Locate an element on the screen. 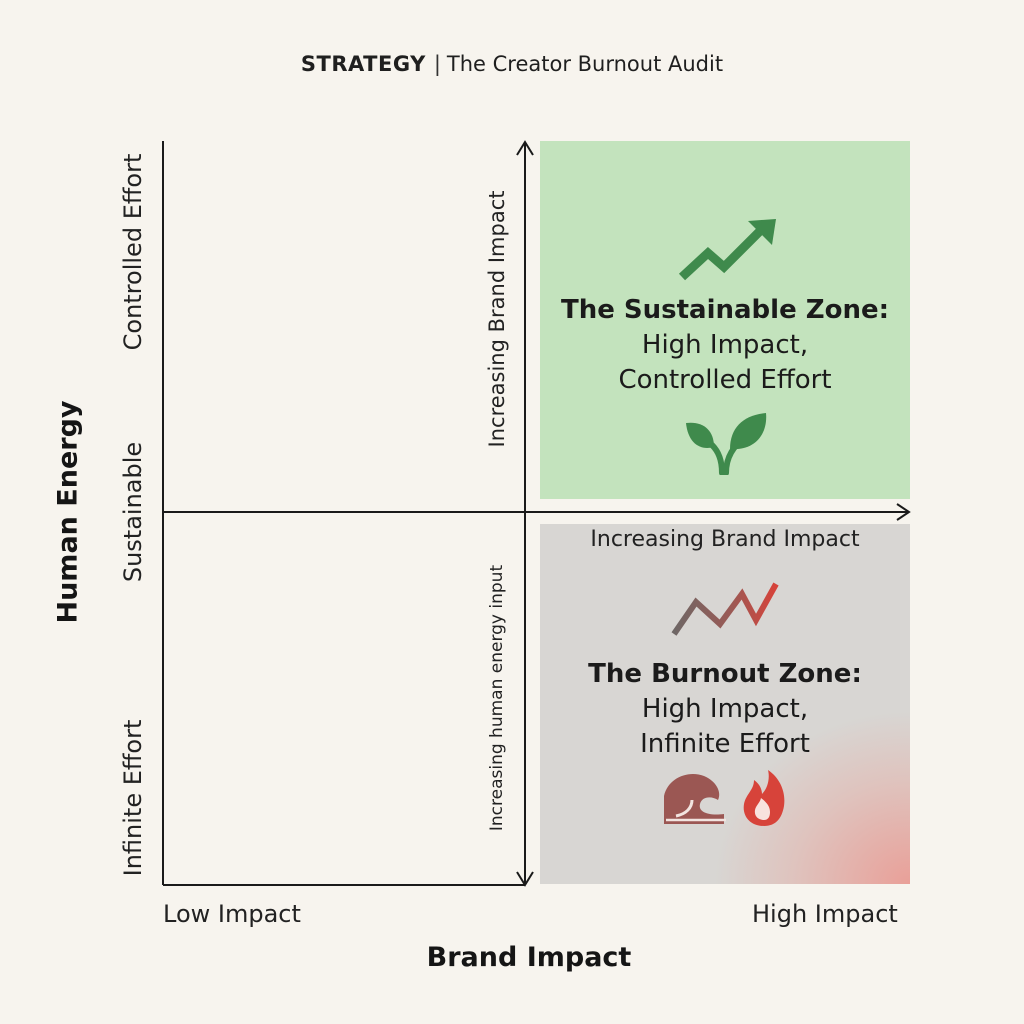 The width and height of the screenshot is (1024, 1024). header-title: The Creator Burnout Audit is located at coordinates (585, 64).